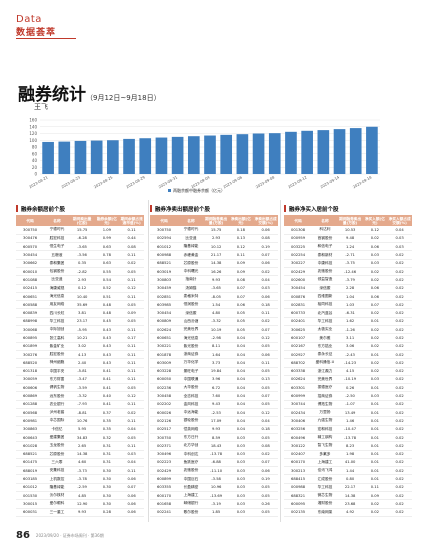  I want to click on table-cell: -3.79, so click(350, 280).